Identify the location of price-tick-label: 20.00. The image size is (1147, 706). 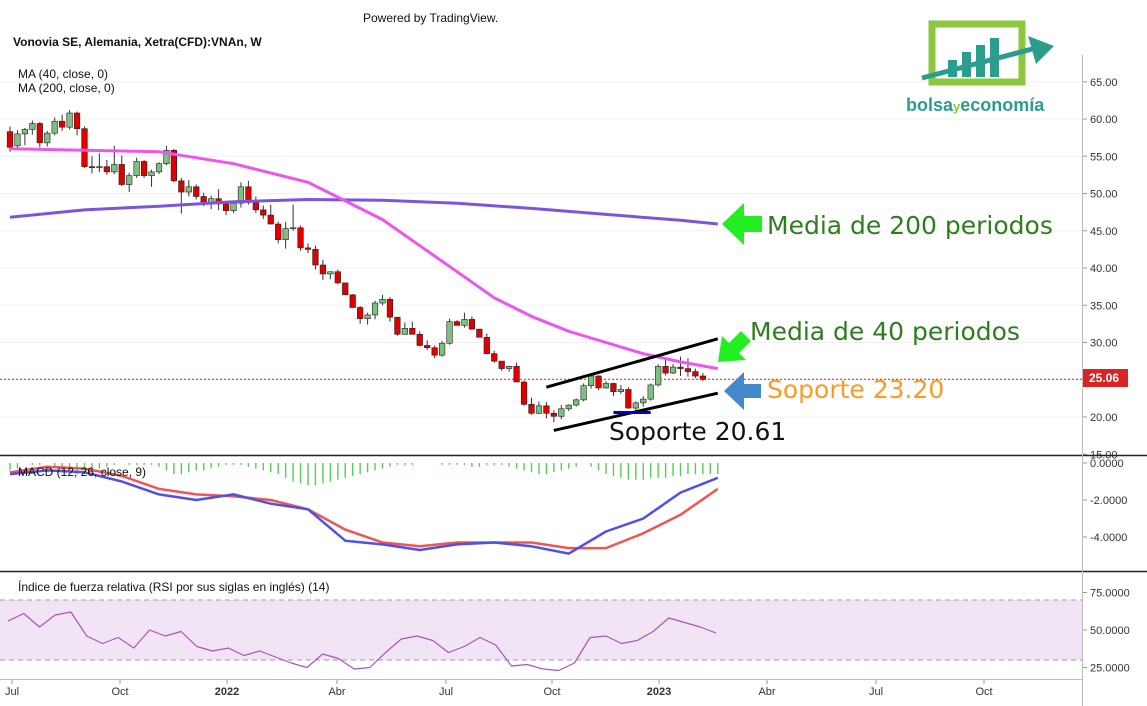
(1104, 418).